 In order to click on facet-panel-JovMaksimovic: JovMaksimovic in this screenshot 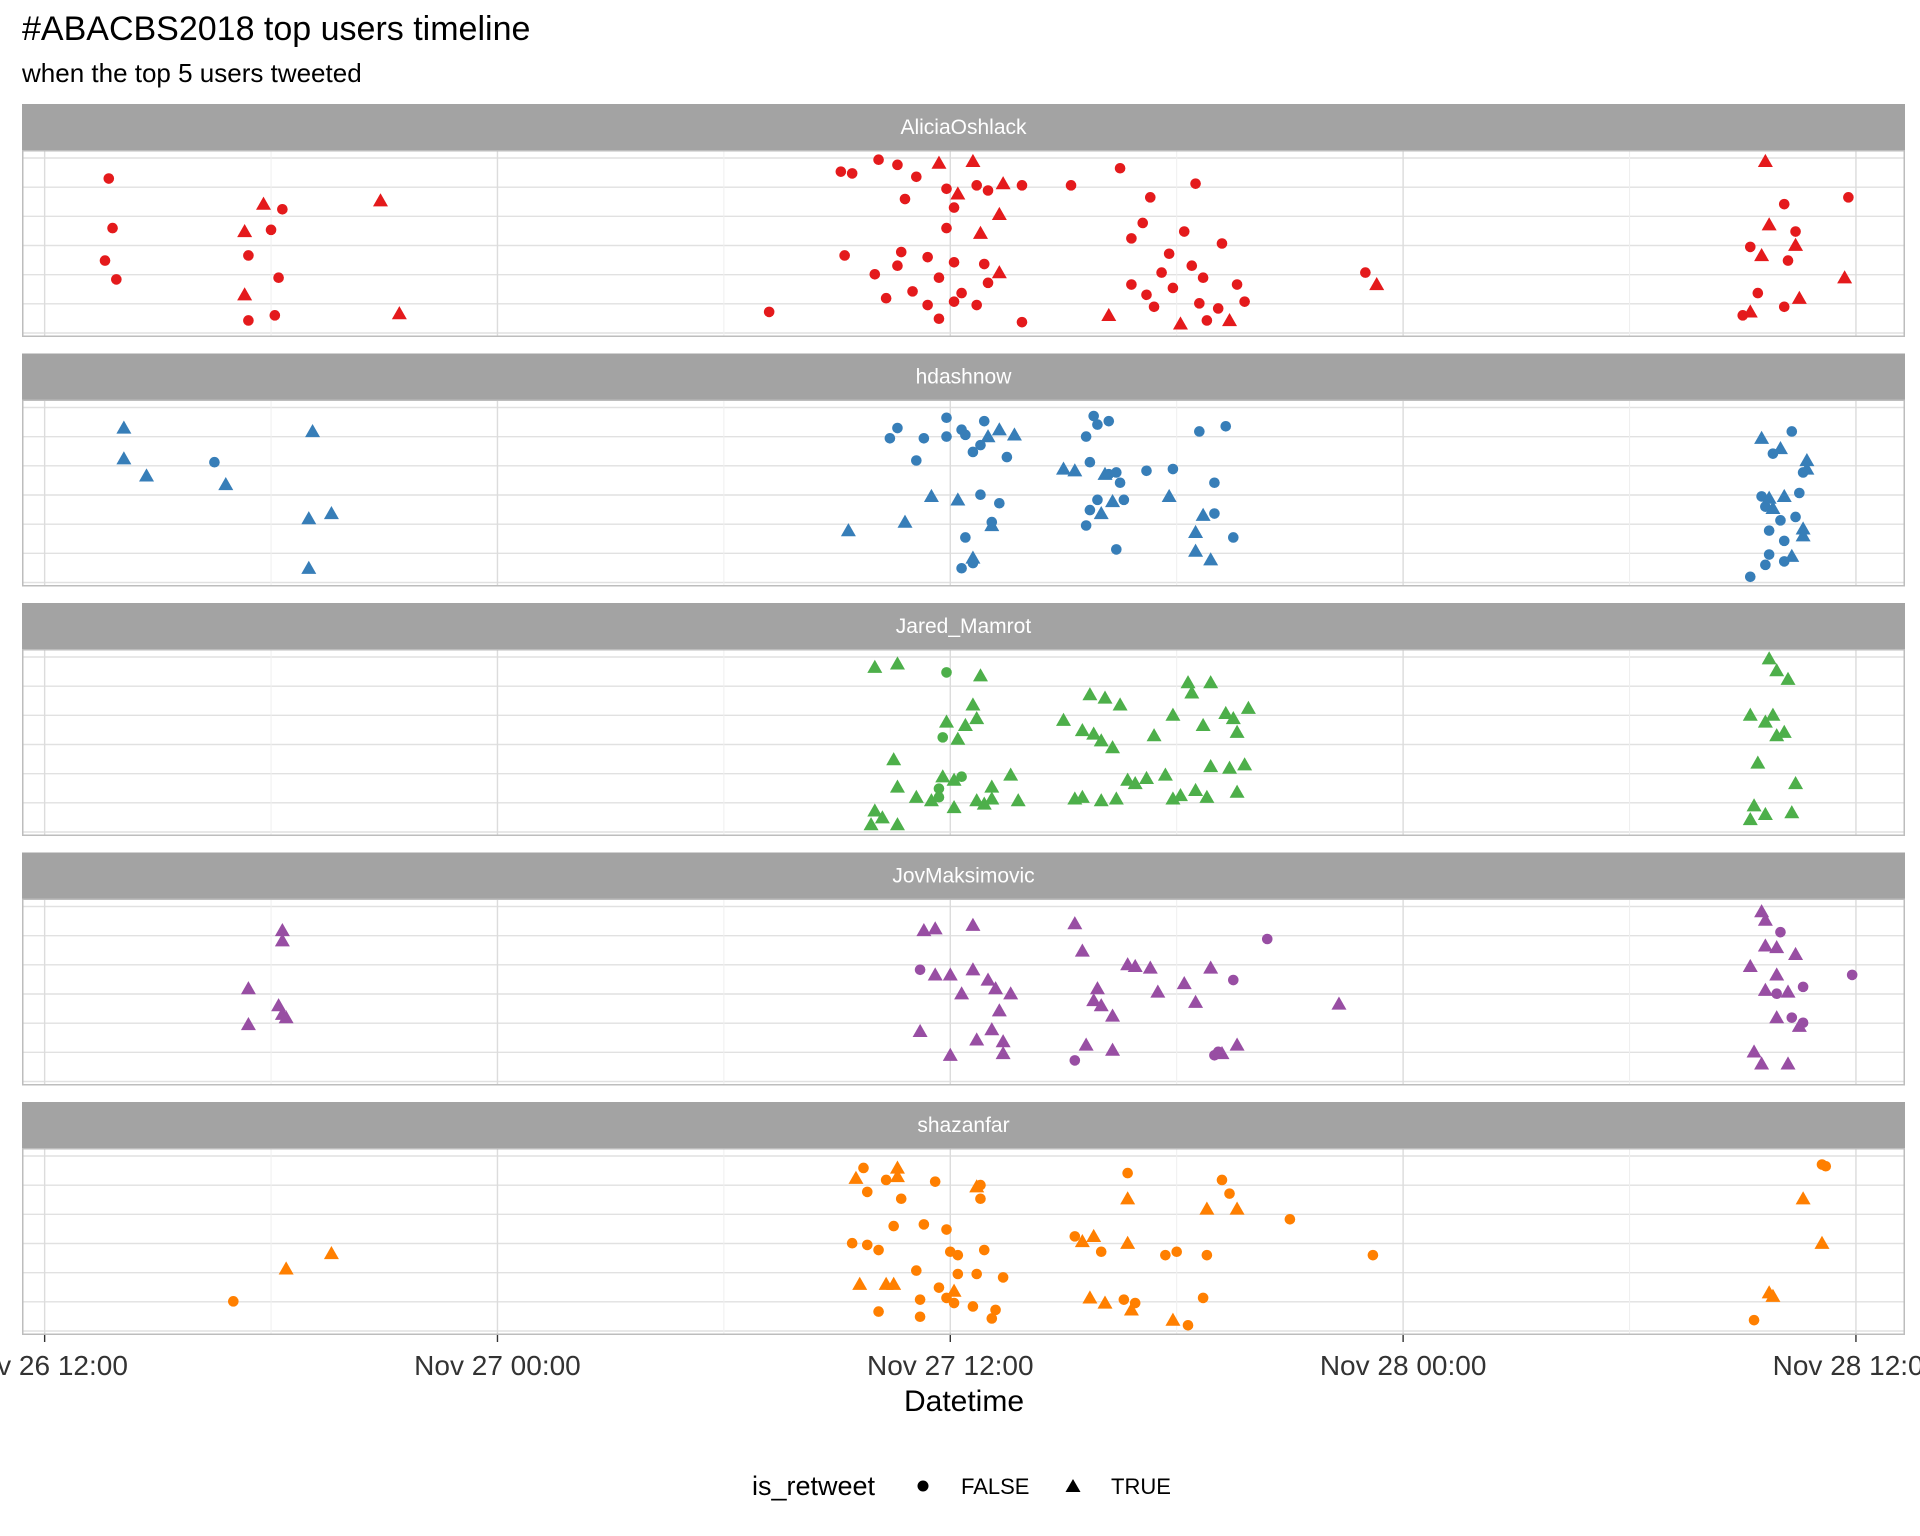, I will do `click(963, 969)`.